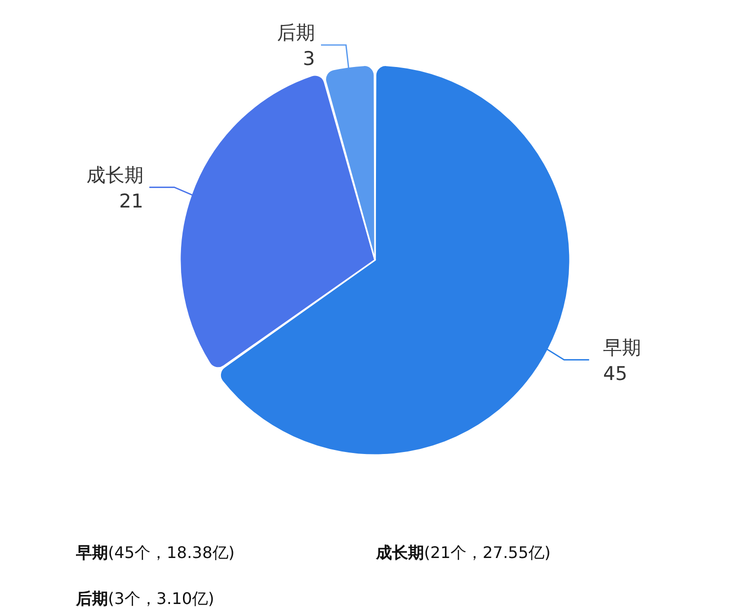  Describe the element at coordinates (400, 552) in the screenshot. I see `category-label: 成长期` at that location.